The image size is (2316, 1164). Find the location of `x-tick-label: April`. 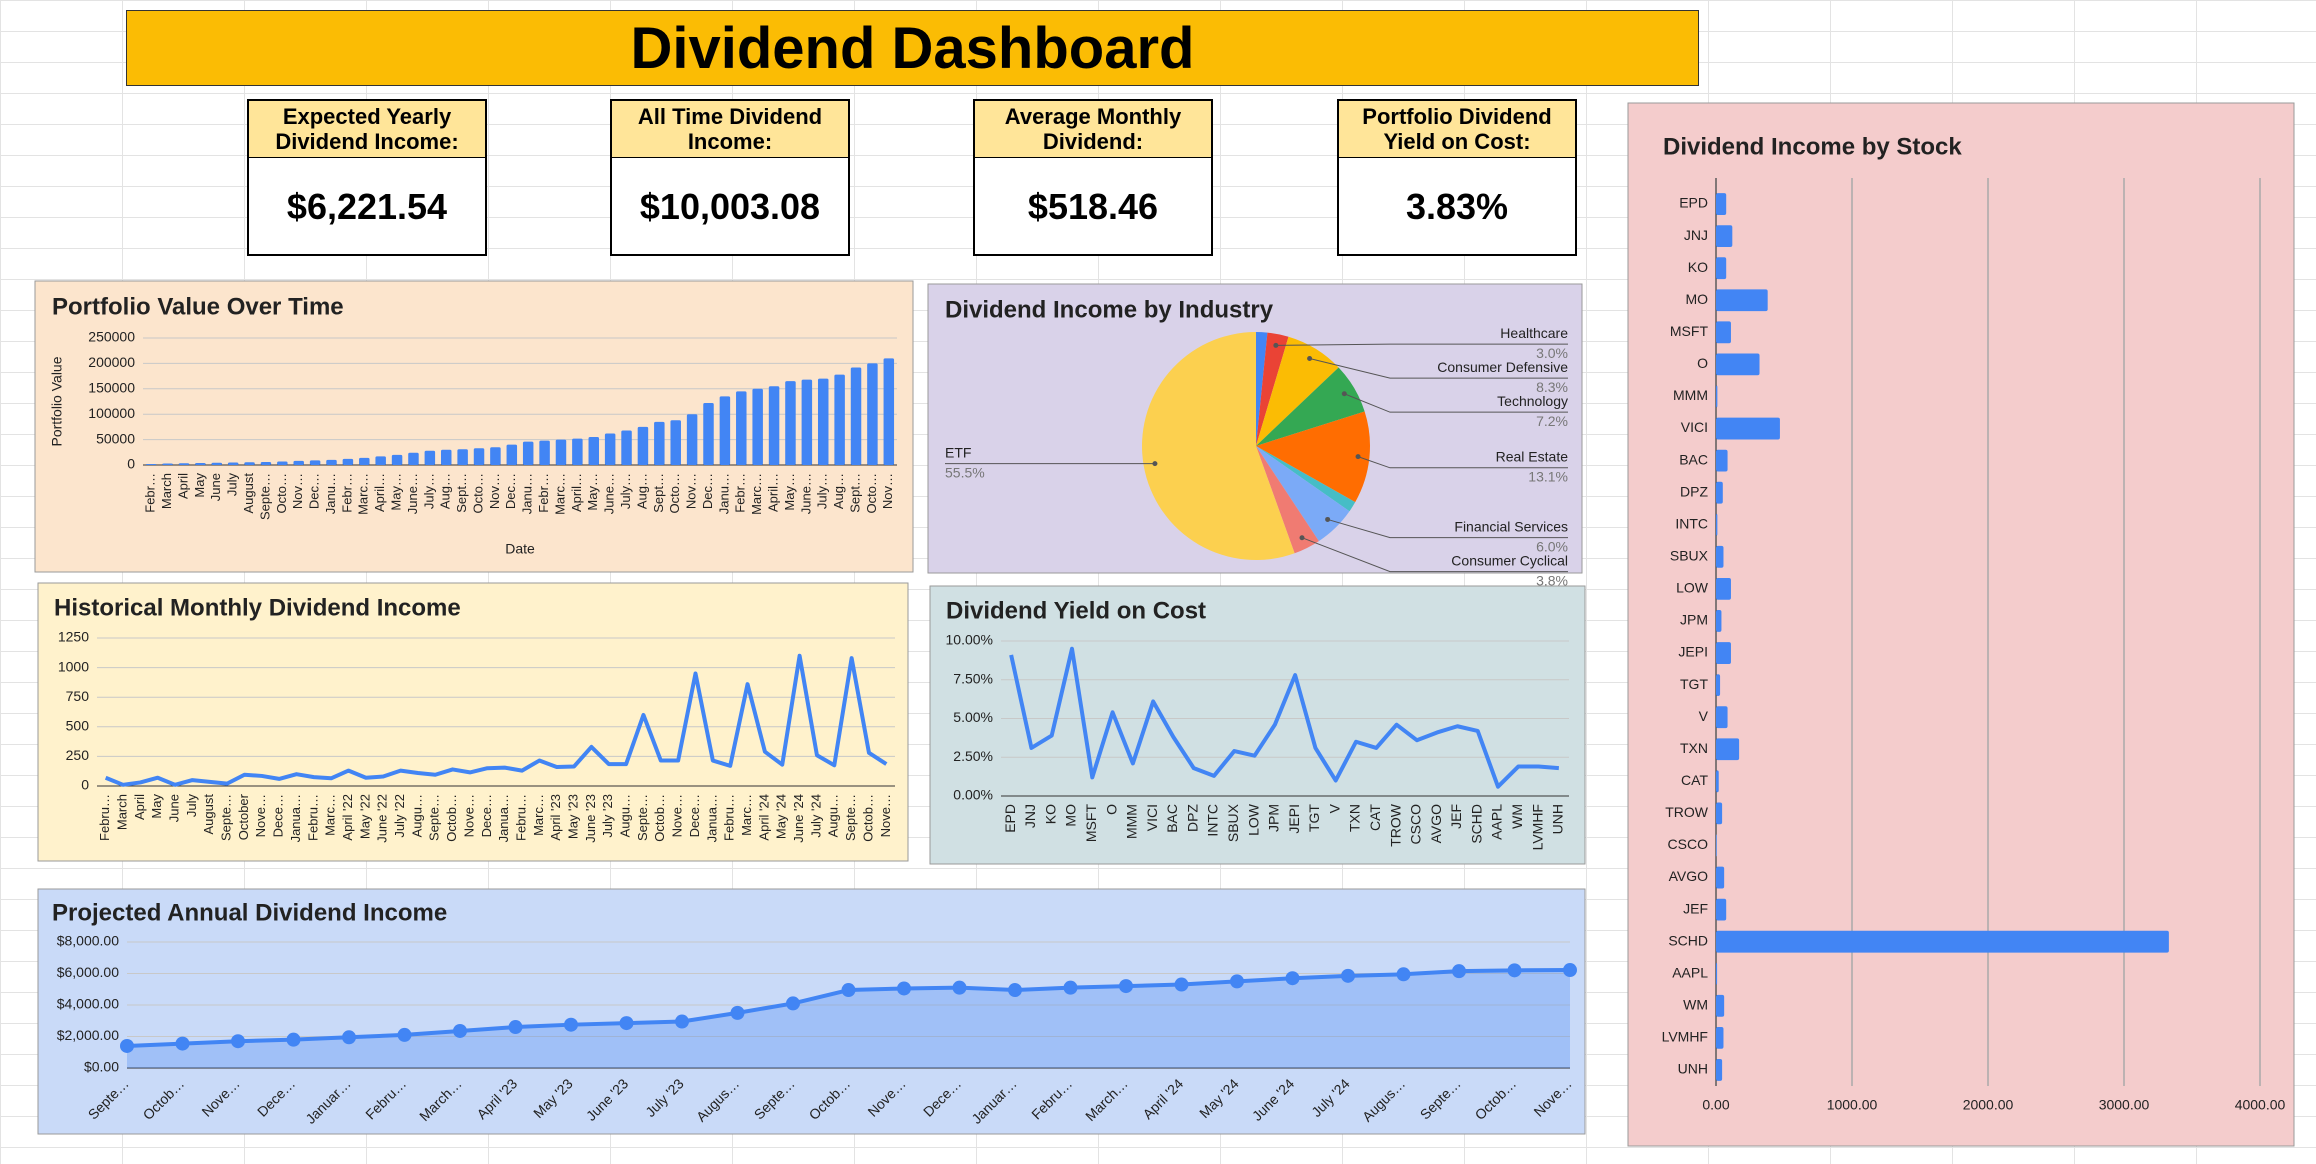

x-tick-label: April is located at coordinates (139, 807).